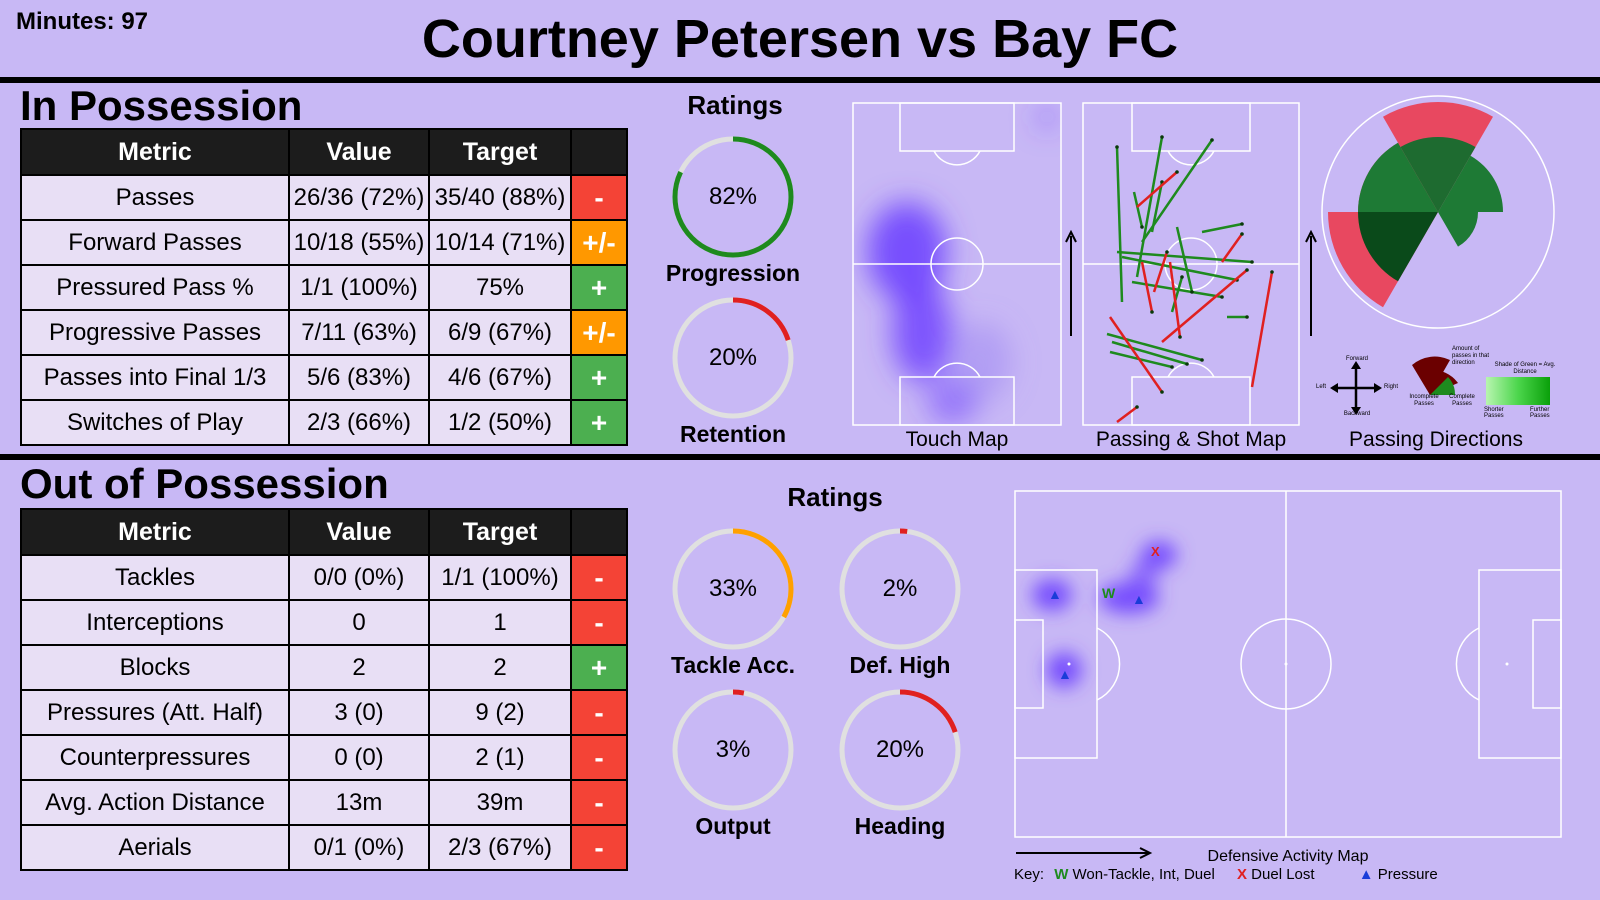 This screenshot has width=1600, height=900. What do you see at coordinates (324, 757) in the screenshot?
I see `table-row: Counterpressures 0 (0) 2 (1) -` at bounding box center [324, 757].